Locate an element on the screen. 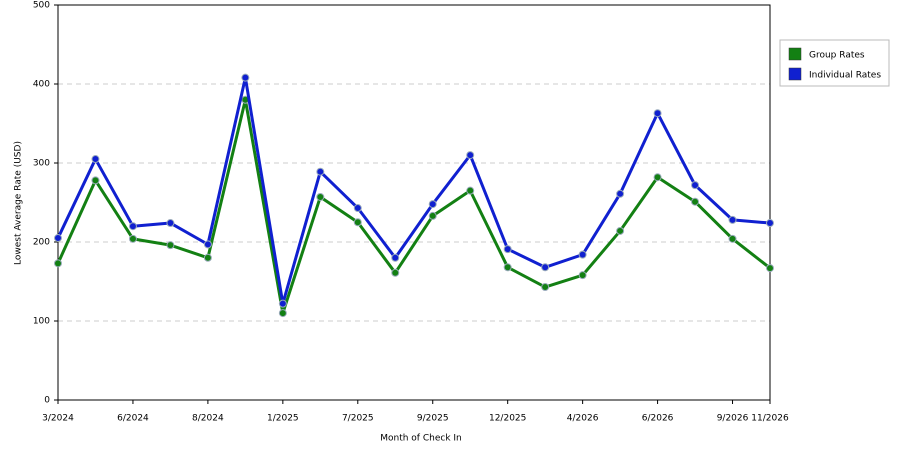 Image resolution: width=900 pixels, height=450 pixels. y-tick-label: 200 is located at coordinates (41, 243).